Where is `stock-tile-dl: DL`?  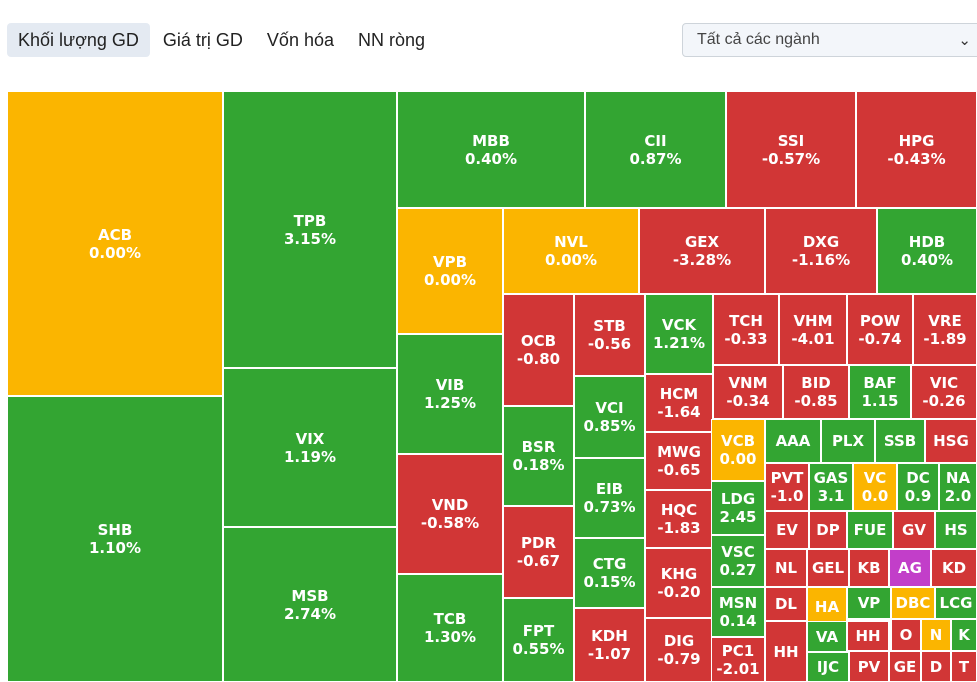 stock-tile-dl: DL is located at coordinates (786, 604).